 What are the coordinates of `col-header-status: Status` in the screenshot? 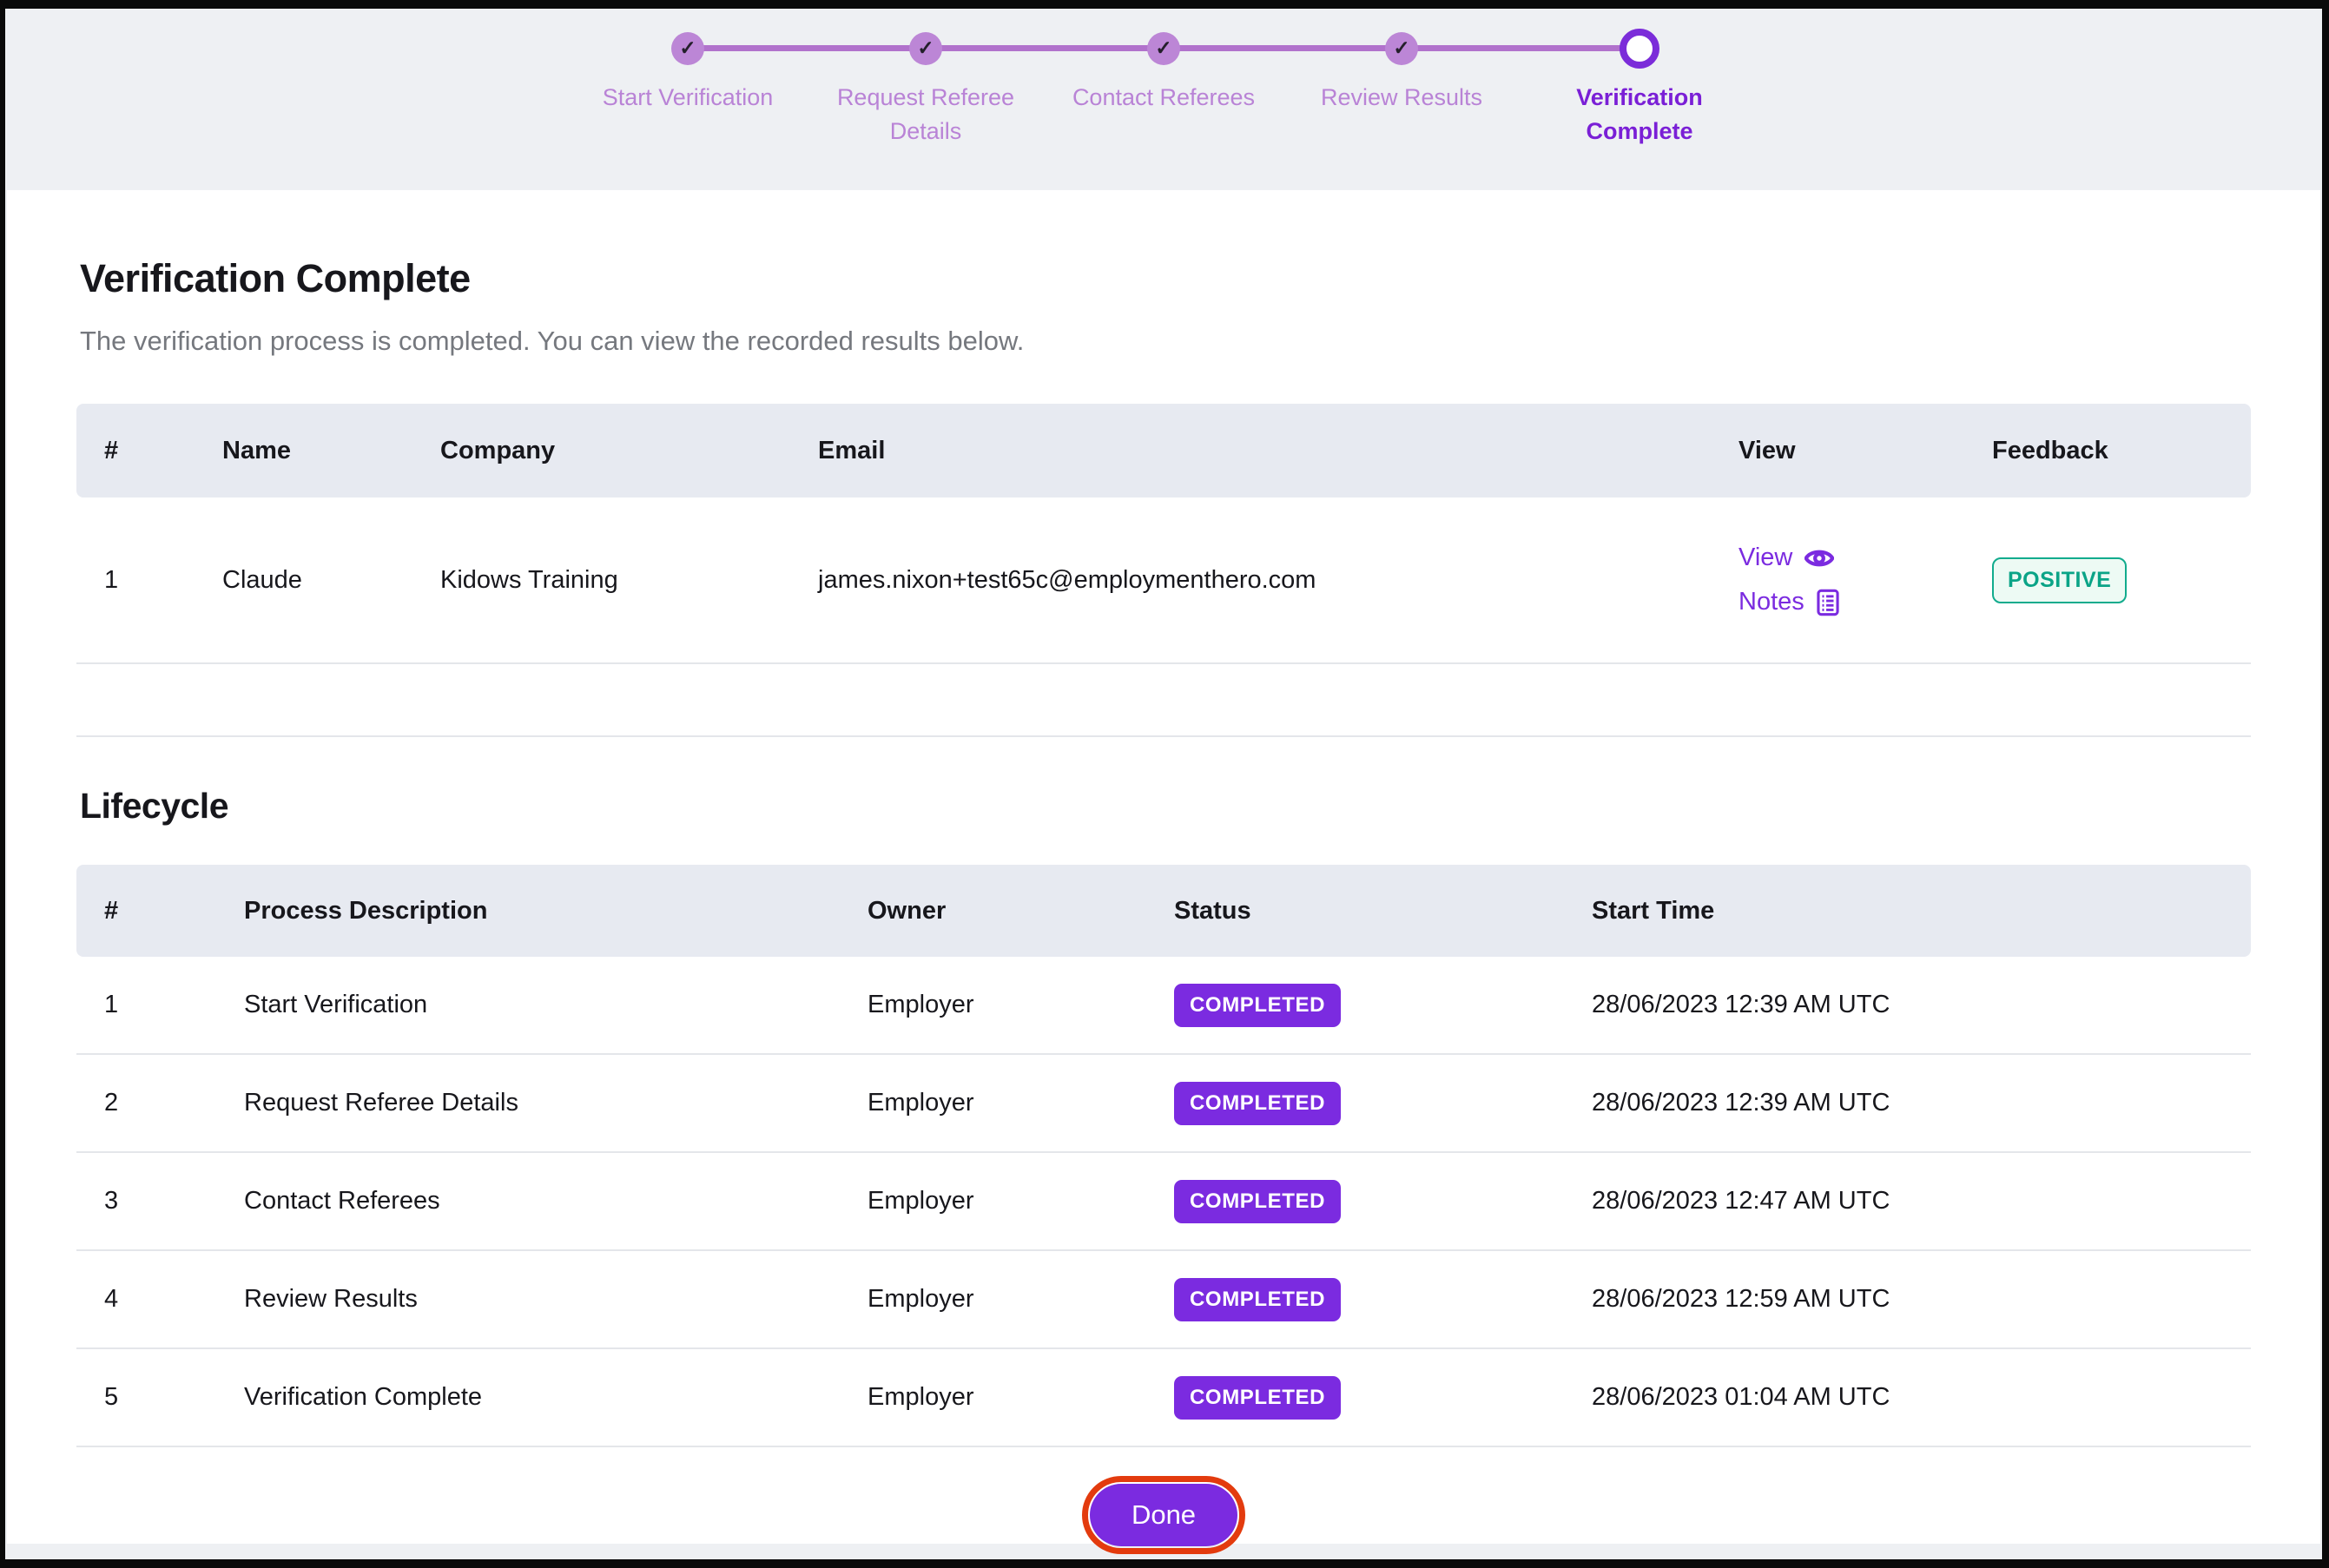 It's located at (1212, 910).